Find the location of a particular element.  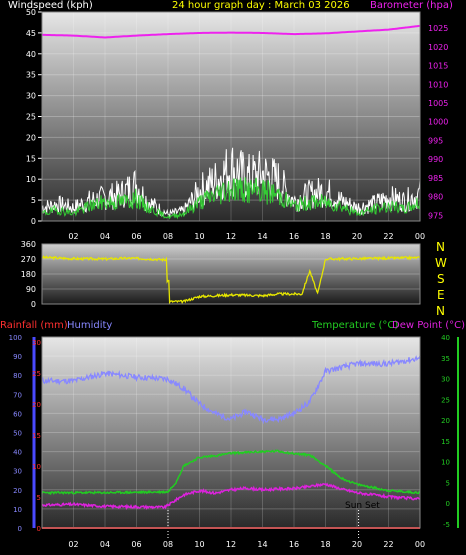

temperature-tick-label: 20 is located at coordinates (445, 421).